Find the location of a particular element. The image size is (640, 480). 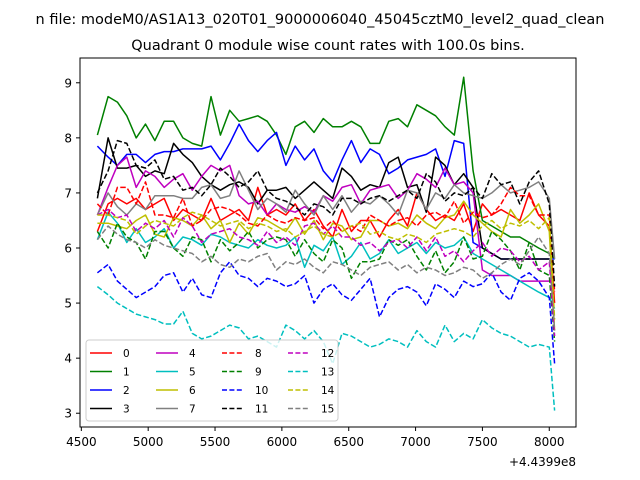

x-tick-label: 7000 is located at coordinates (415, 442).